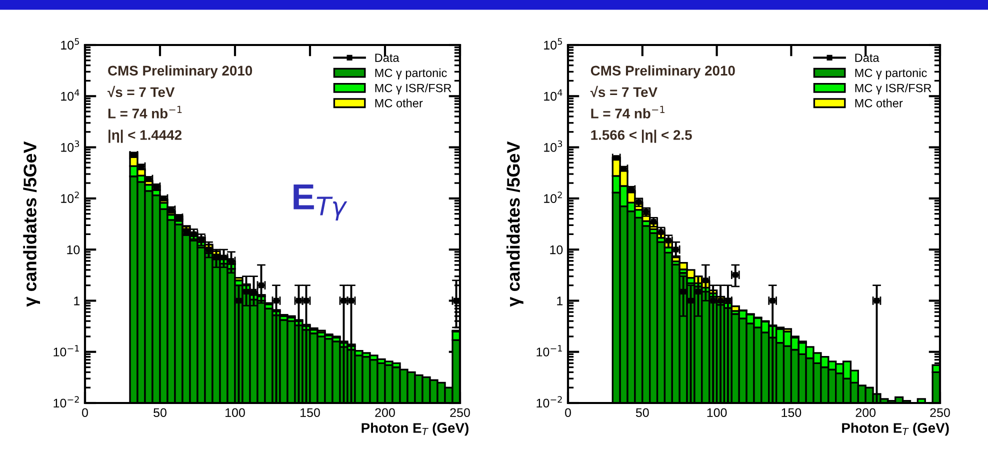  Describe the element at coordinates (641, 136) in the screenshot. I see `annotation: 1.566 < |η| < 2.5` at that location.